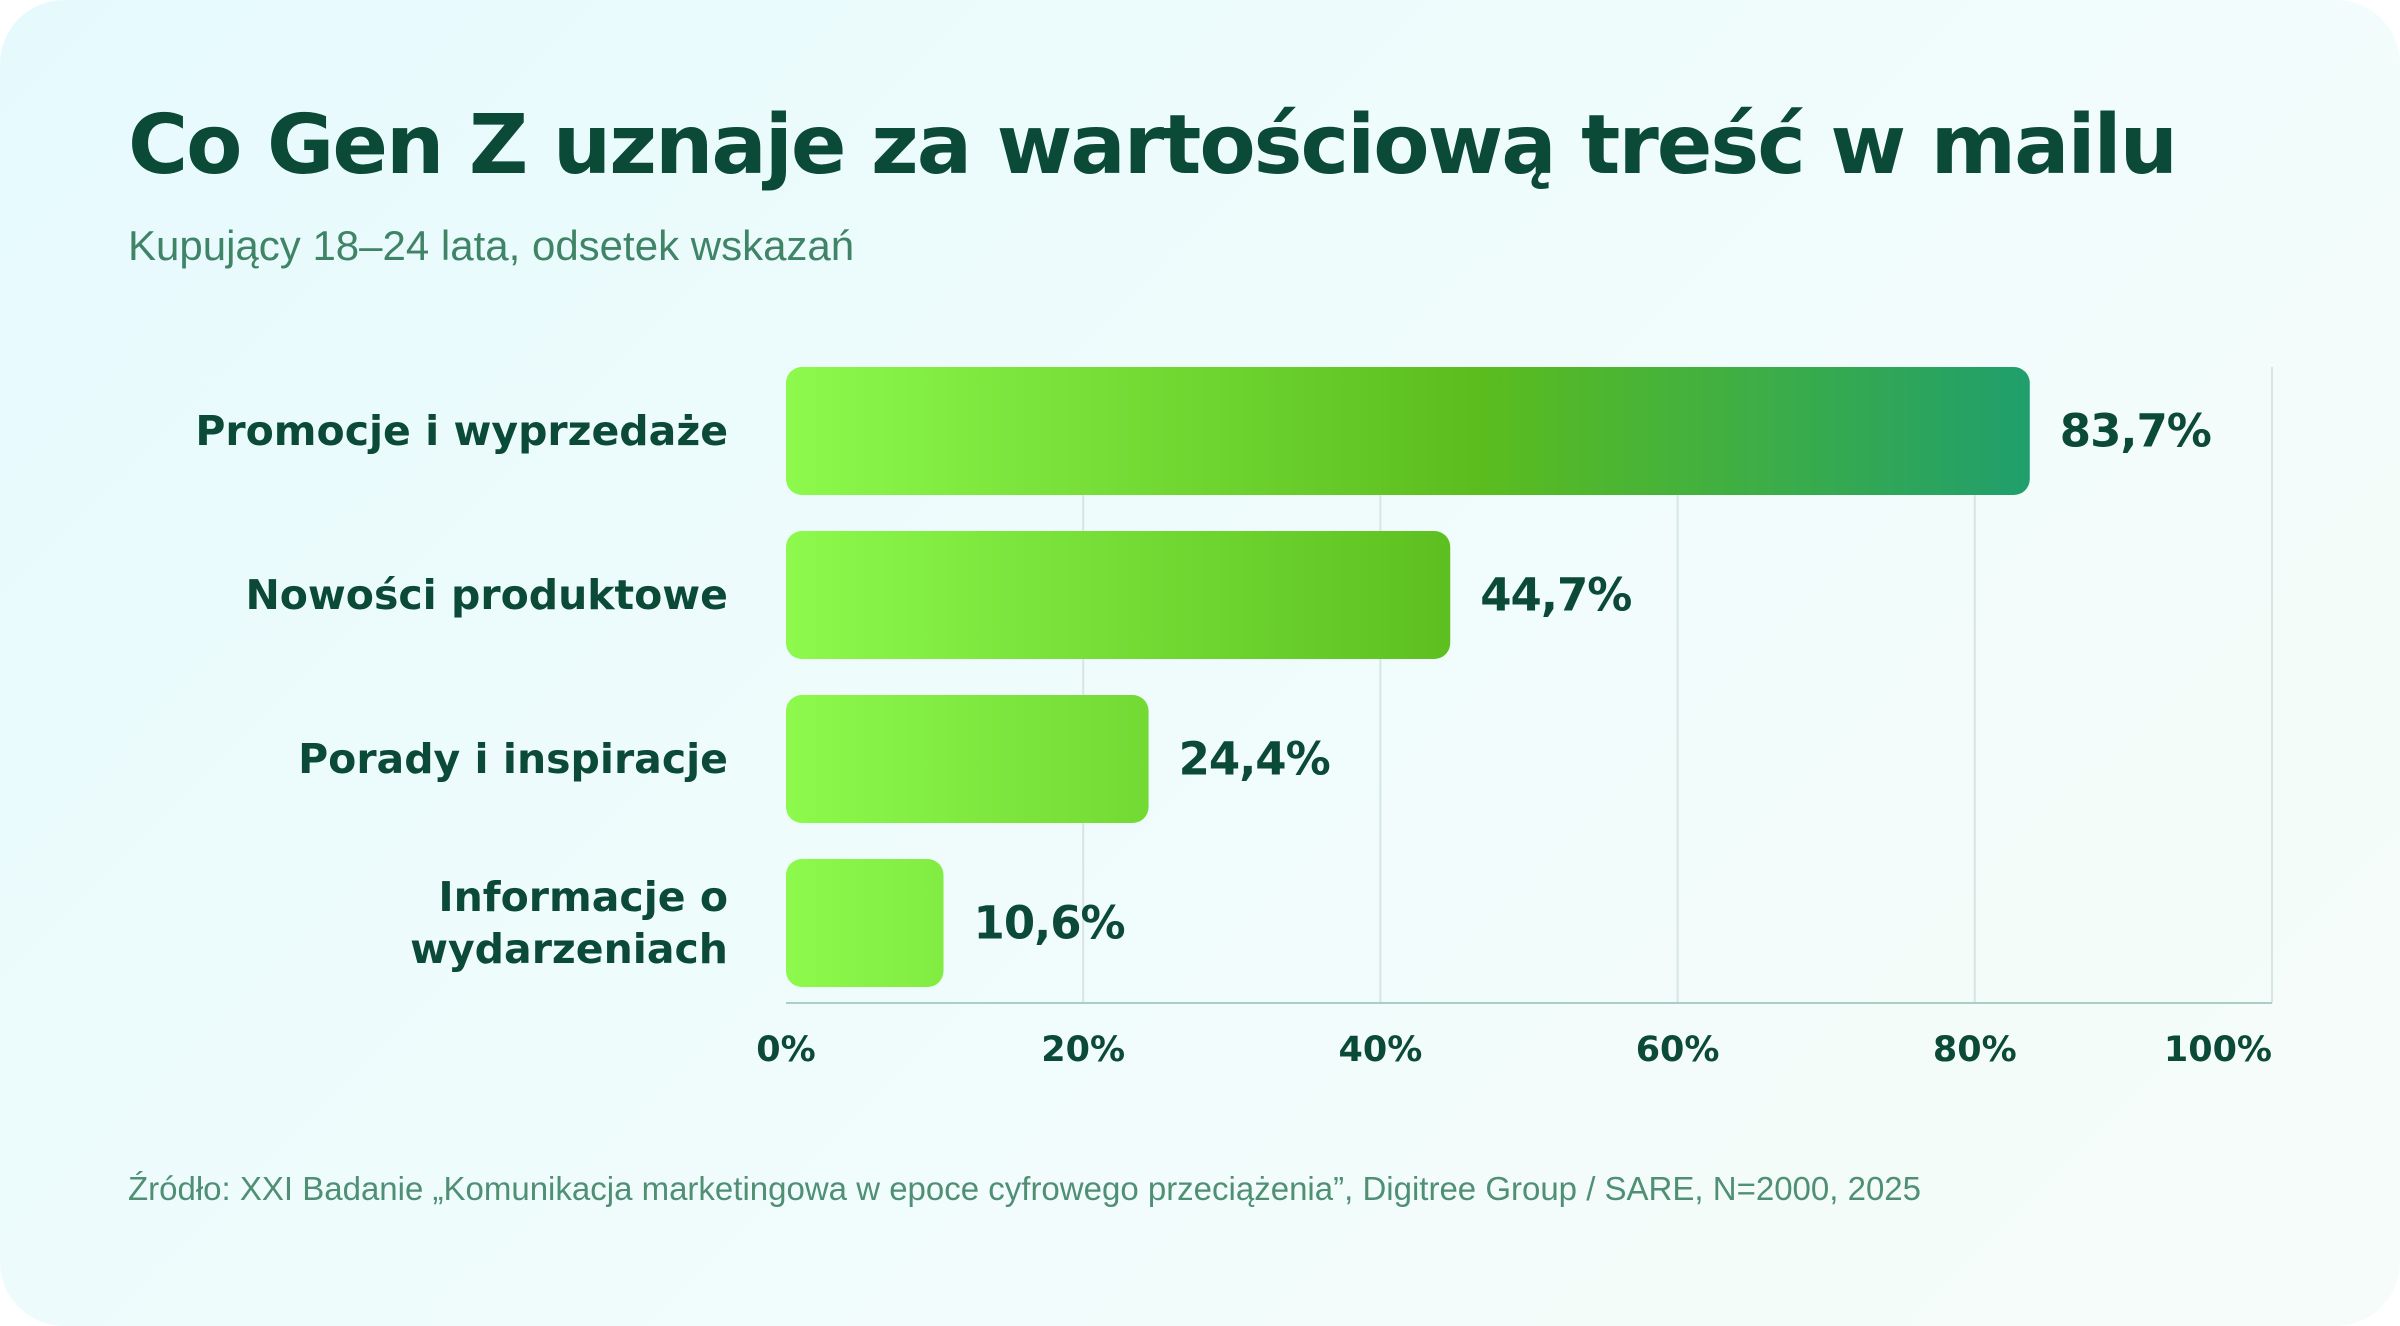 The image size is (2400, 1326). Describe the element at coordinates (2218, 1050) in the screenshot. I see `x-tick-label: 100%` at that location.